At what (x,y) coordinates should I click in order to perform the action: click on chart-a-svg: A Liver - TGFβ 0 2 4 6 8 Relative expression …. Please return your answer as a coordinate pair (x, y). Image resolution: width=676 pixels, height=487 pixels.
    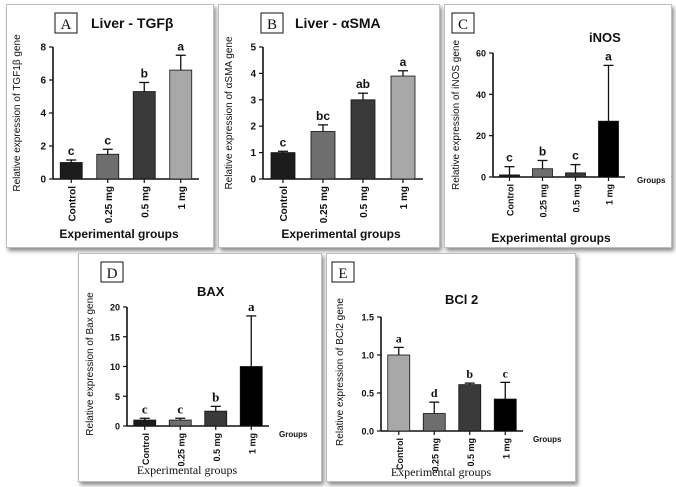
    Looking at the image, I should click on (105, 126).